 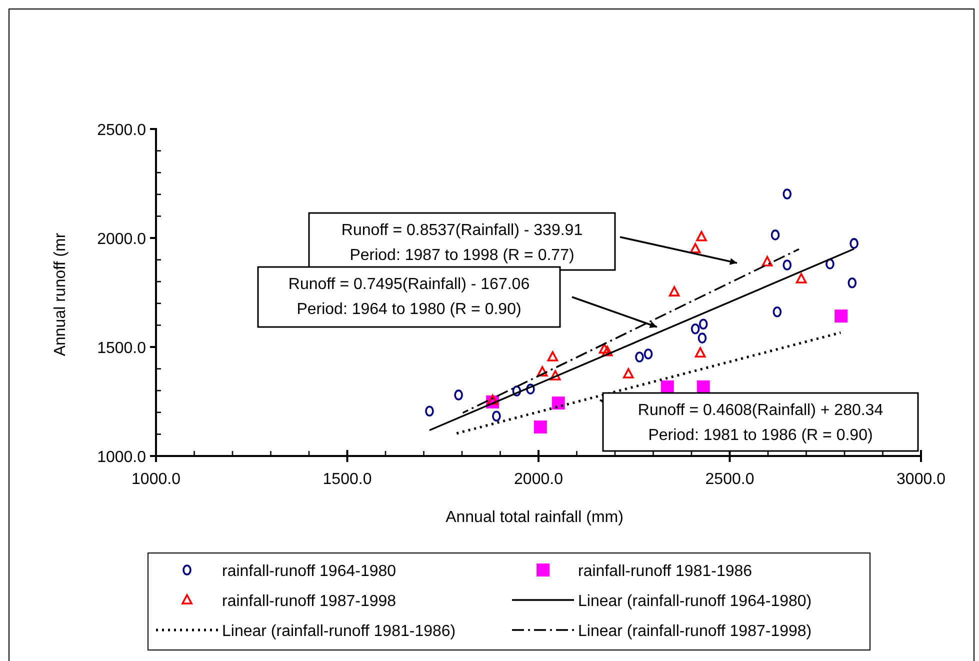 I want to click on x-tick-label: 2000.0, so click(x=539, y=479).